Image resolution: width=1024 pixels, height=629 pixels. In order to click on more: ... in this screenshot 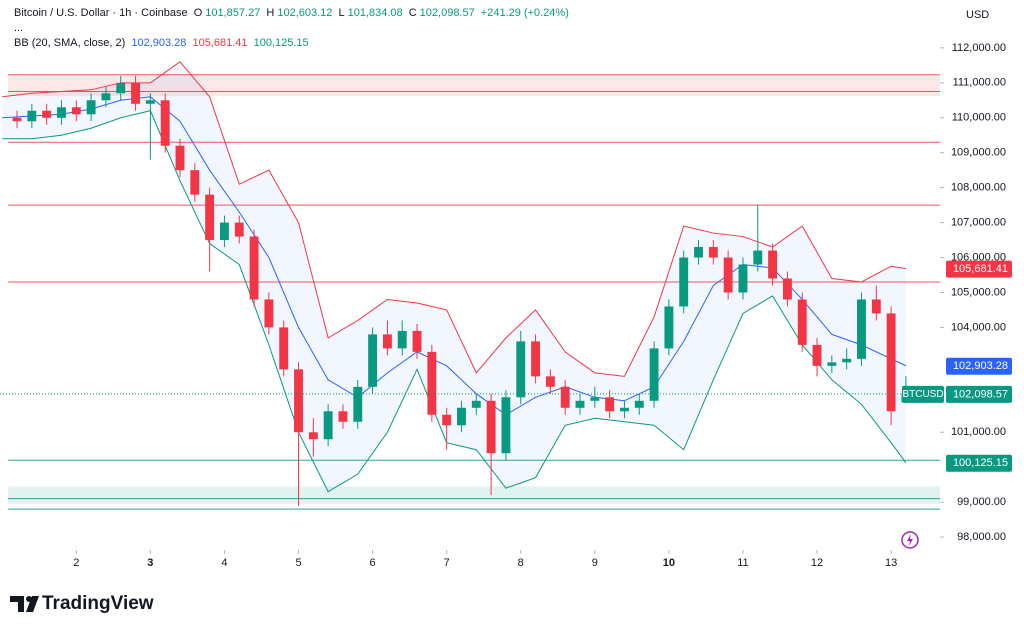, I will do `click(19, 28)`.